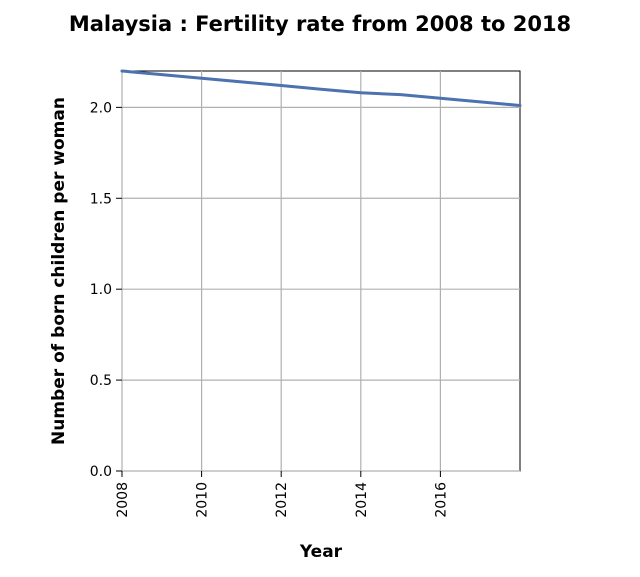 This screenshot has width=640, height=577. I want to click on x-axis-label: Year, so click(321, 552).